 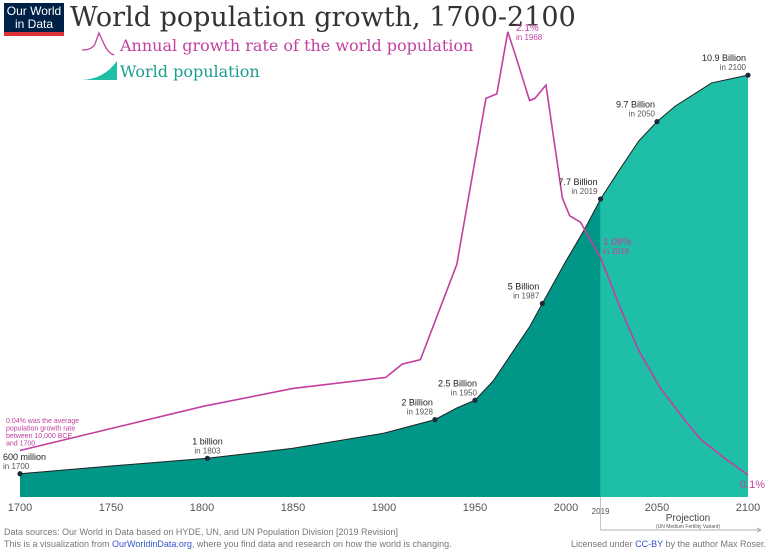 I want to click on growth-peak-label: 2.1%, so click(x=527, y=28).